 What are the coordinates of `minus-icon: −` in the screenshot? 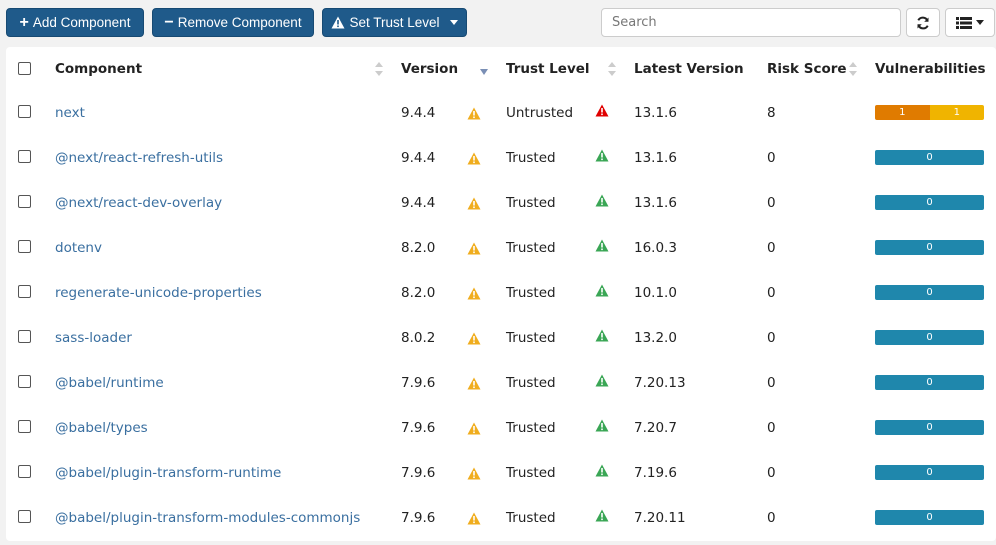 It's located at (169, 22).